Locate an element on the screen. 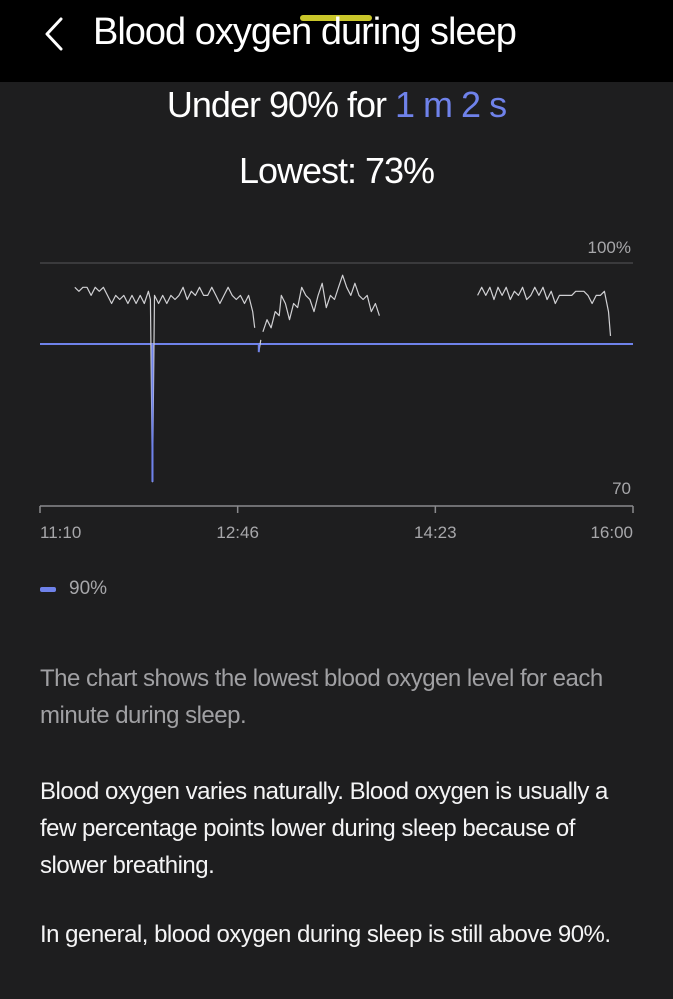 The width and height of the screenshot is (673, 999). x-tick-label-2: 14:23 is located at coordinates (435, 532).